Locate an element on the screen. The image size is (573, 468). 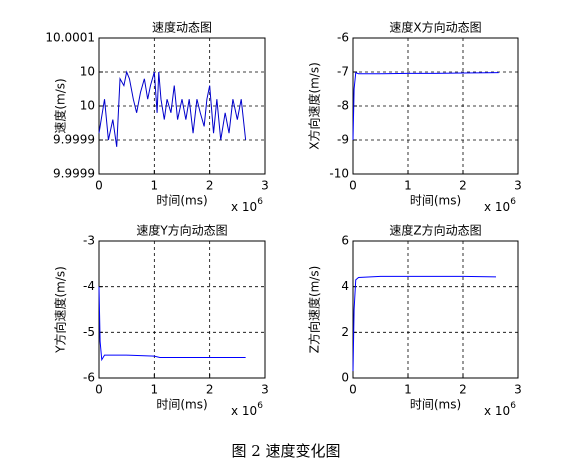
axes-title: 速度X方向动态图 is located at coordinates (435, 27).